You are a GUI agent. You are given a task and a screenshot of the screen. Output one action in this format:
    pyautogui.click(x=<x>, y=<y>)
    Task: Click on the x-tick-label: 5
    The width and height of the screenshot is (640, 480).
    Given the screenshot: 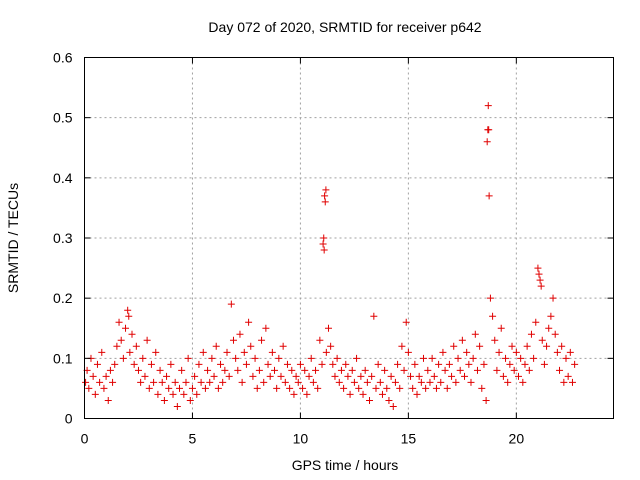 What is the action you would take?
    pyautogui.click(x=193, y=439)
    